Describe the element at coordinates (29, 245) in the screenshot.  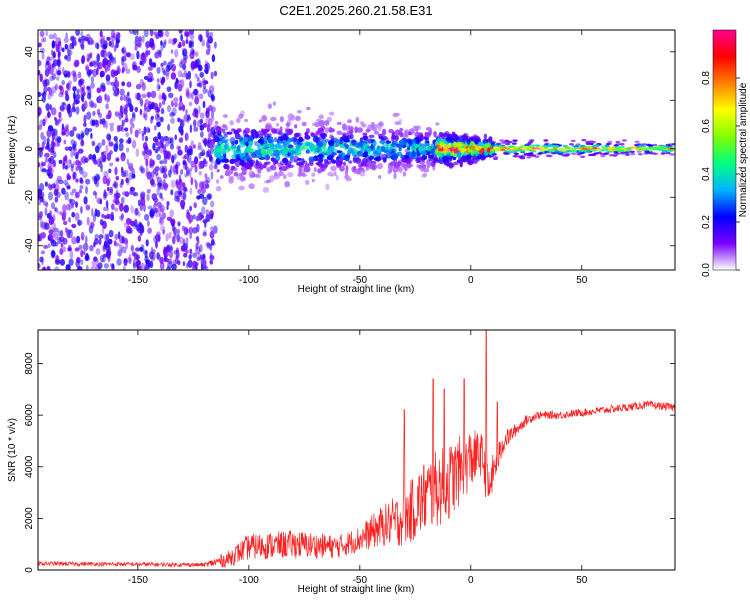
I see `spectrogram-y-tick-label: -40` at that location.